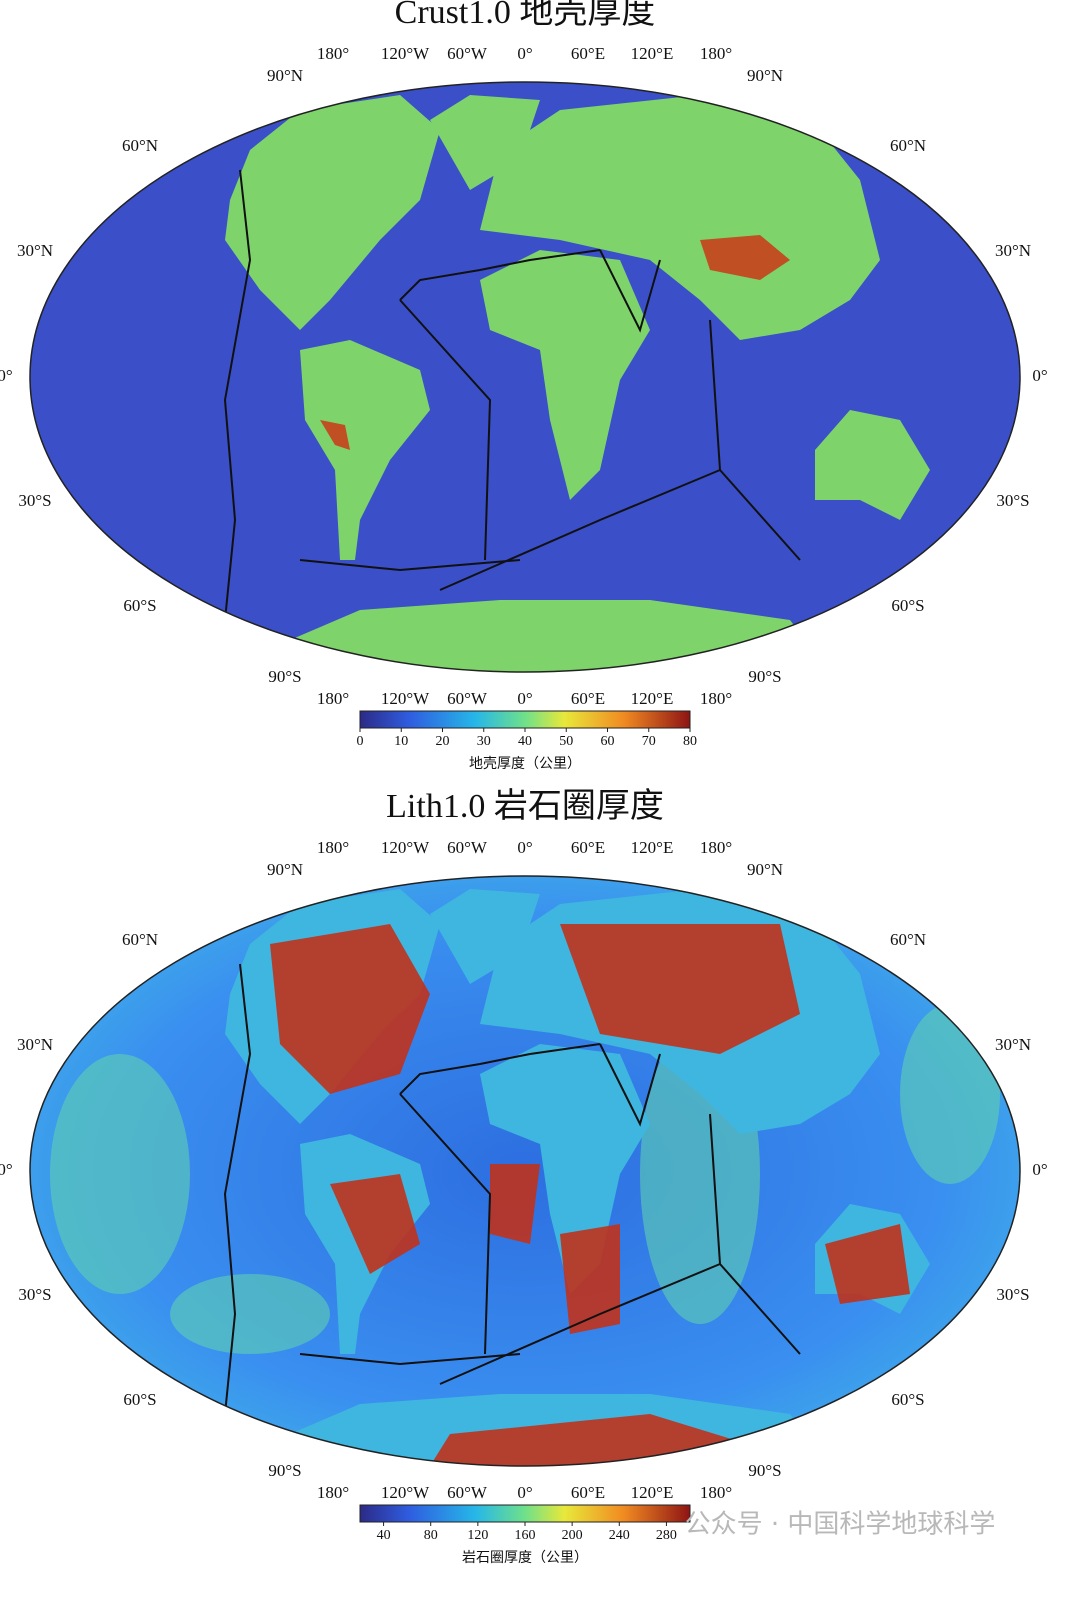 The height and width of the screenshot is (1613, 1080). What do you see at coordinates (525, 1558) in the screenshot?
I see `colorbar-label: 岩石圈厚度（公里）` at bounding box center [525, 1558].